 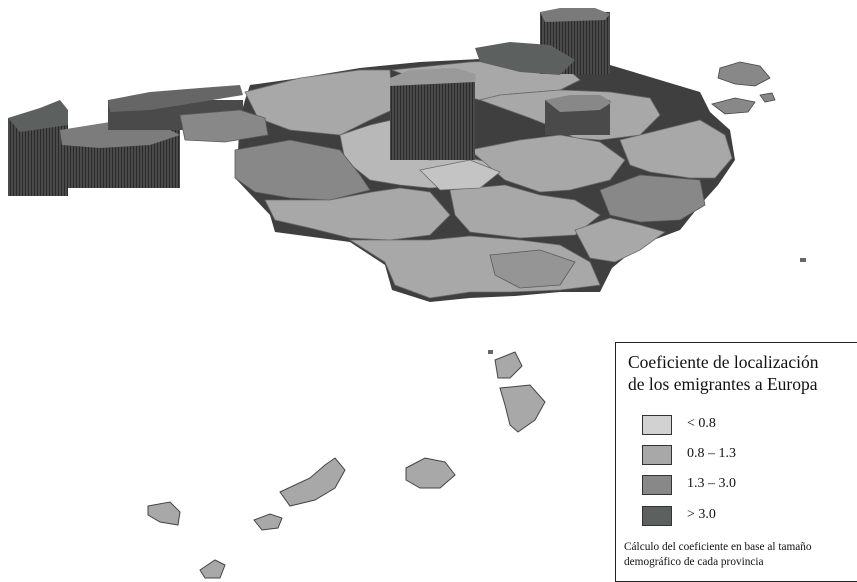 What do you see at coordinates (742, 517) in the screenshot?
I see `legend-item-gt-3-0: > 3.0` at bounding box center [742, 517].